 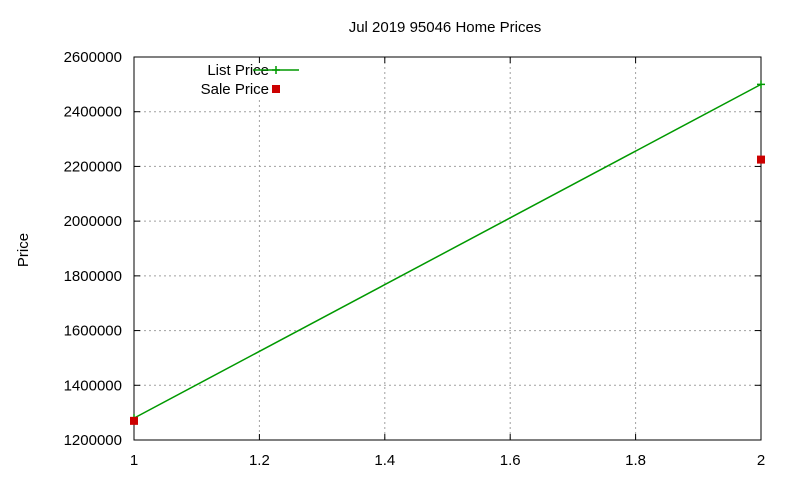 I want to click on y-tick-label: 1600000, so click(x=93, y=331).